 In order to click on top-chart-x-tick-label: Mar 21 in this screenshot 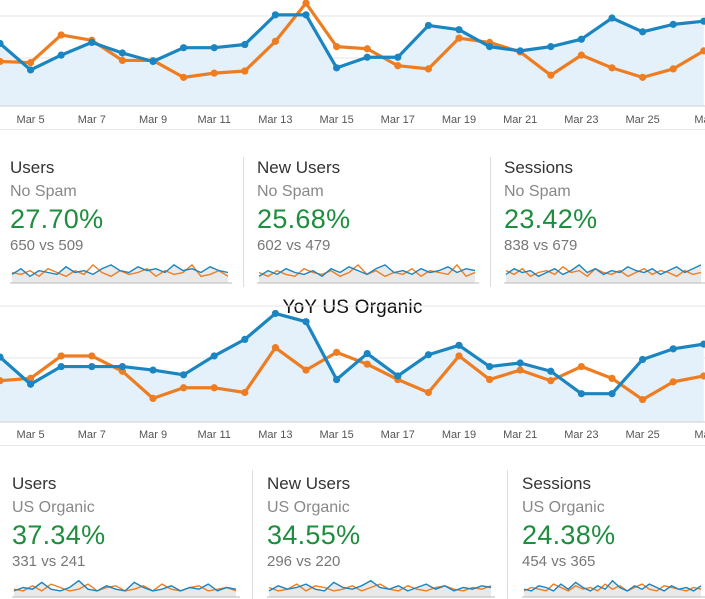, I will do `click(520, 120)`.